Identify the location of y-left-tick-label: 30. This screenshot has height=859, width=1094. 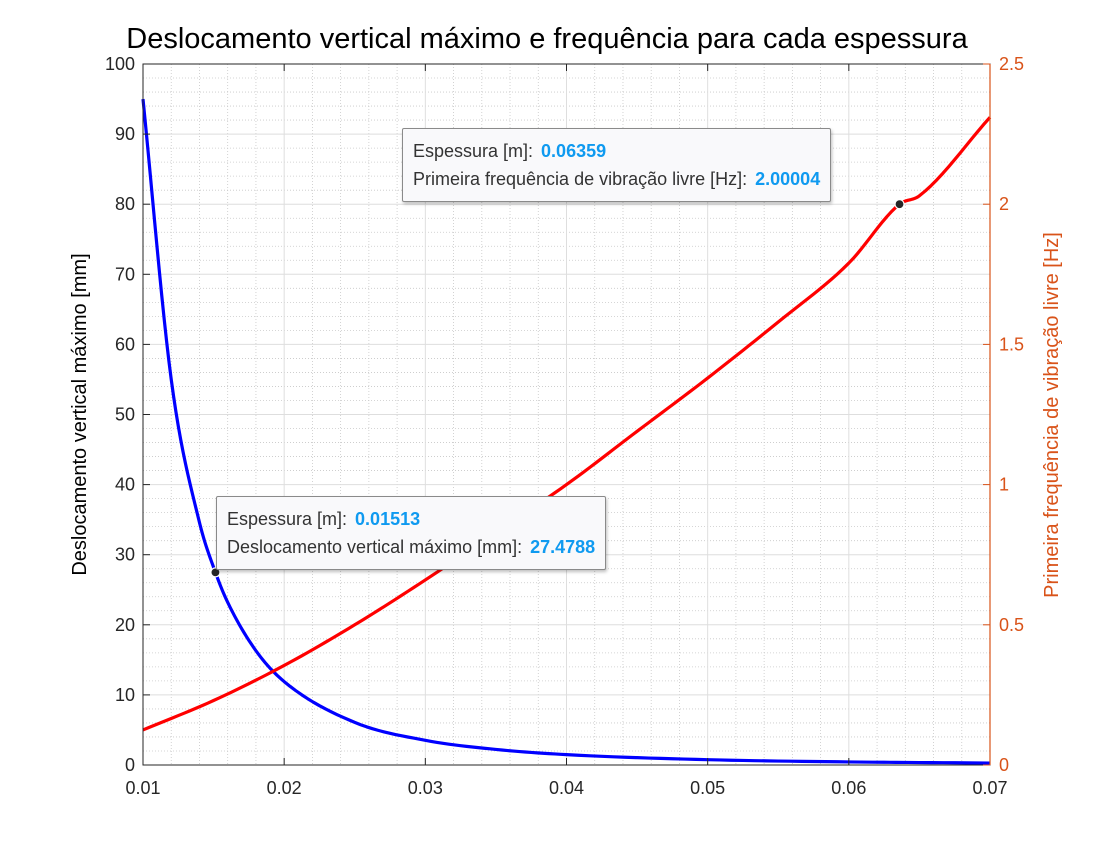
(125, 555).